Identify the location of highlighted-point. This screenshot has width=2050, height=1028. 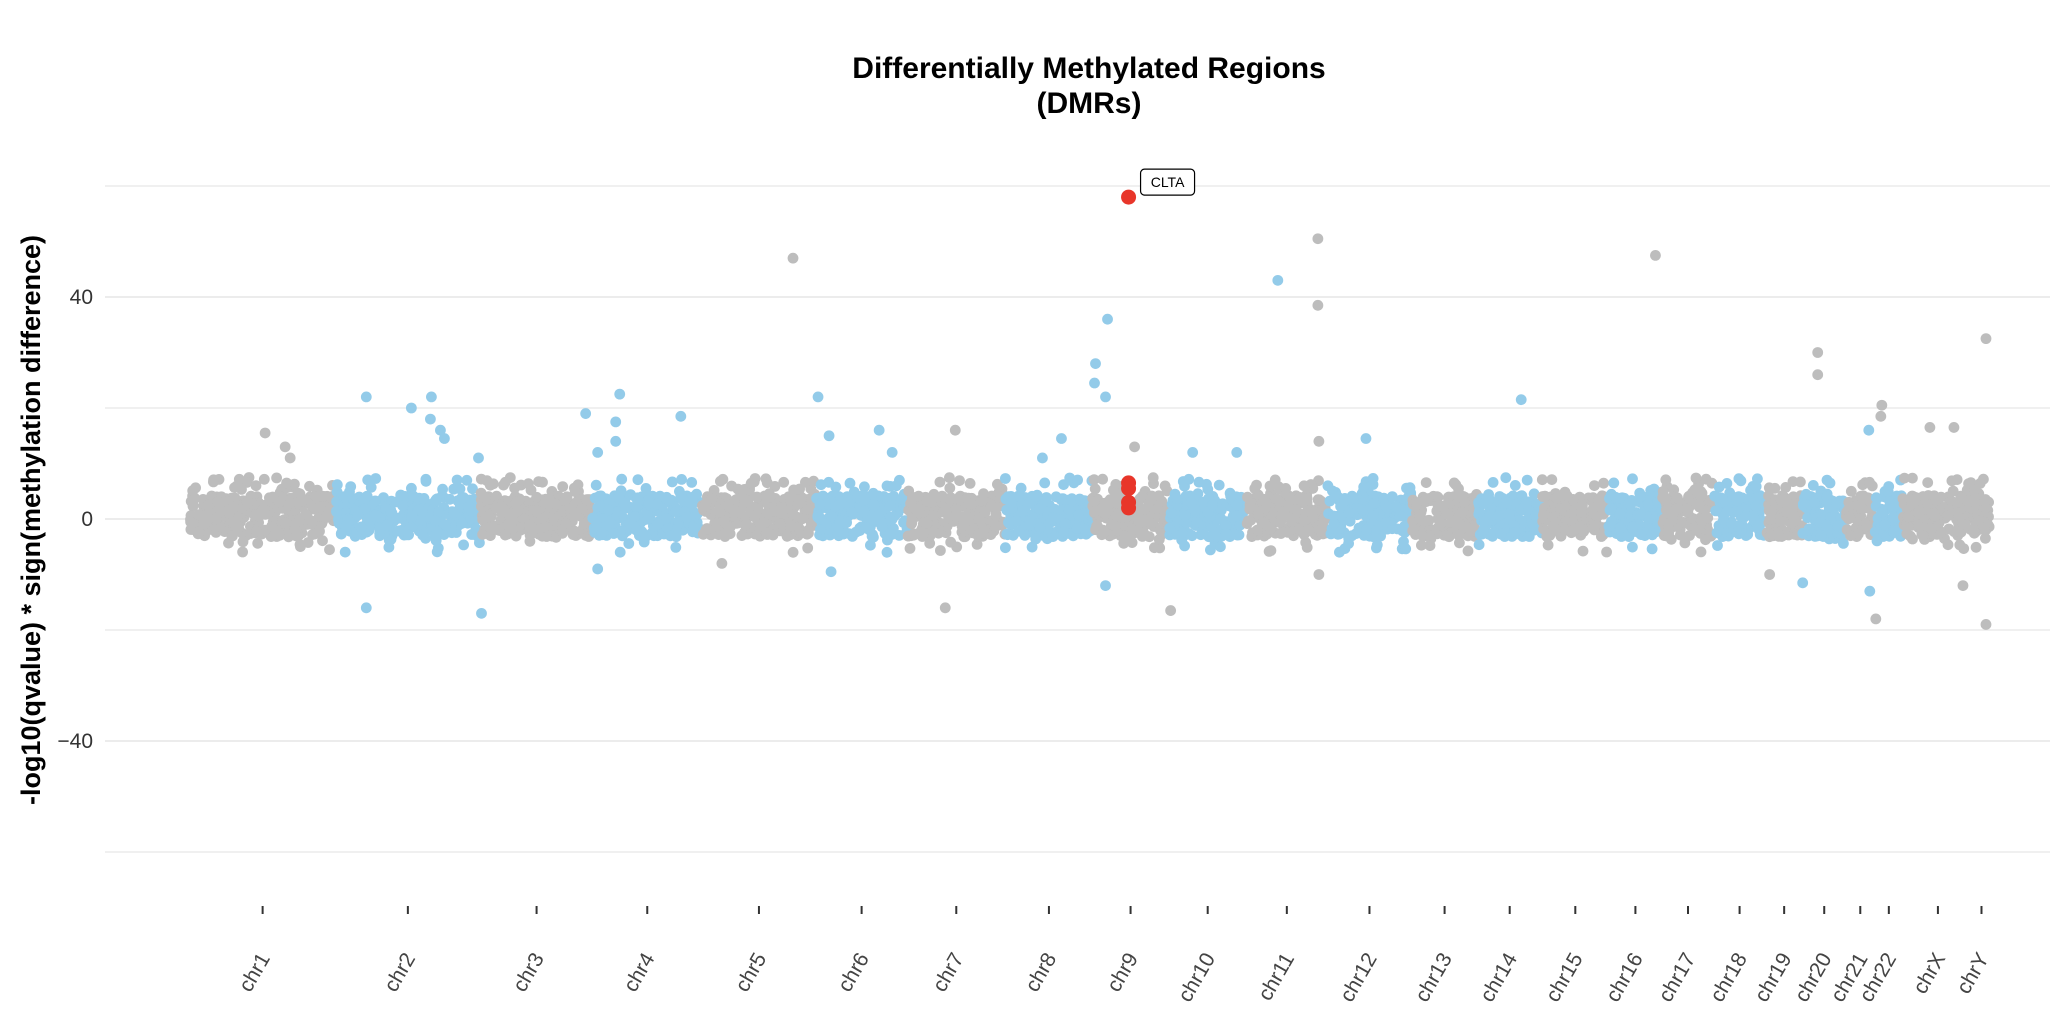
(1129, 508).